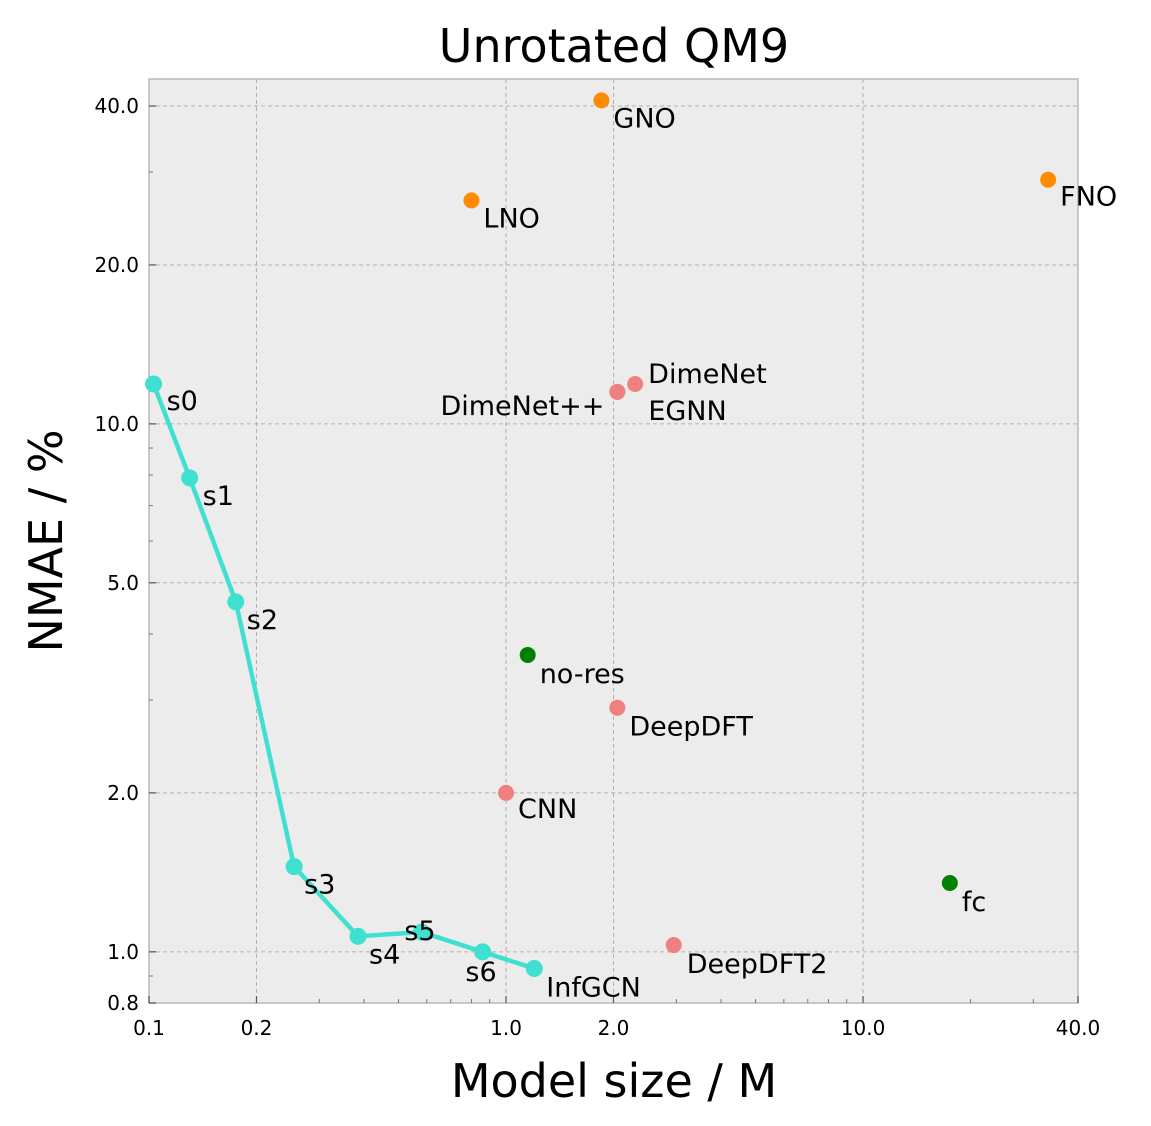 Image resolution: width=1151 pixels, height=1126 pixels. I want to click on data-point-s5, so click(422, 932).